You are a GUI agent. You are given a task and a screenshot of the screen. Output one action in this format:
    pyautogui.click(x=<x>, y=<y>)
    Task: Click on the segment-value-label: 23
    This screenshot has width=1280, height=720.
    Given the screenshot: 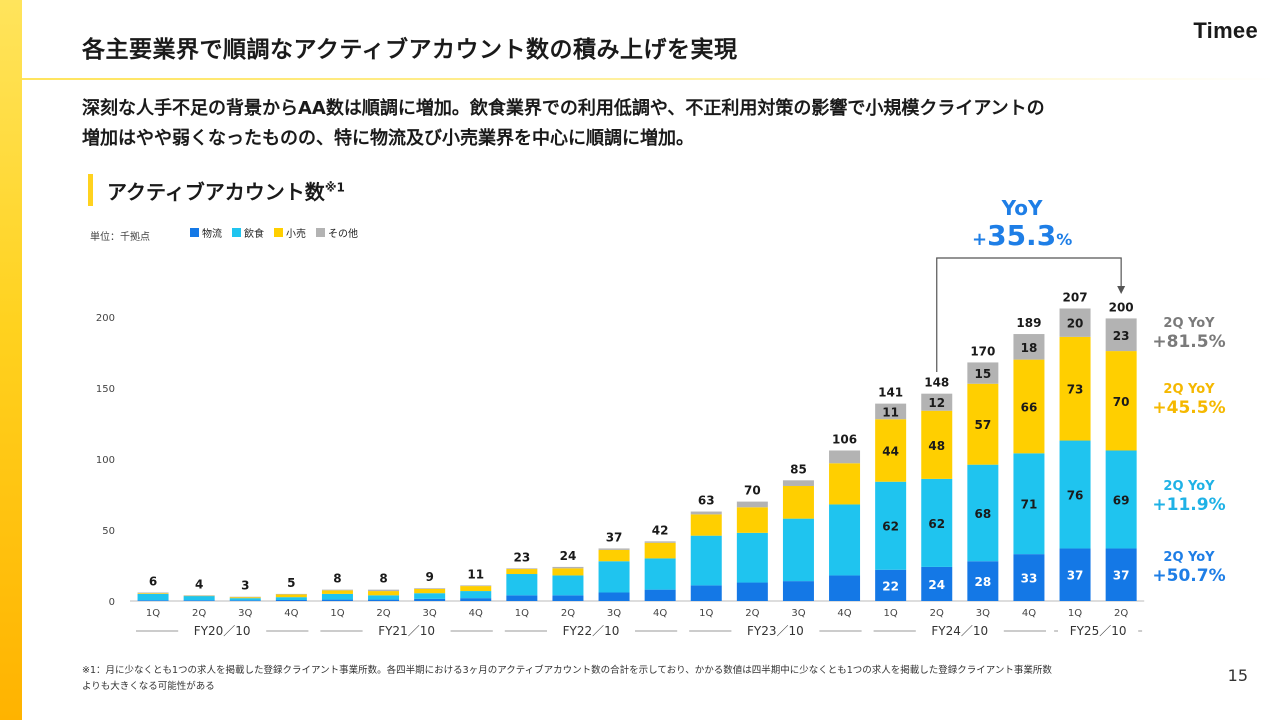 What is the action you would take?
    pyautogui.click(x=1121, y=336)
    